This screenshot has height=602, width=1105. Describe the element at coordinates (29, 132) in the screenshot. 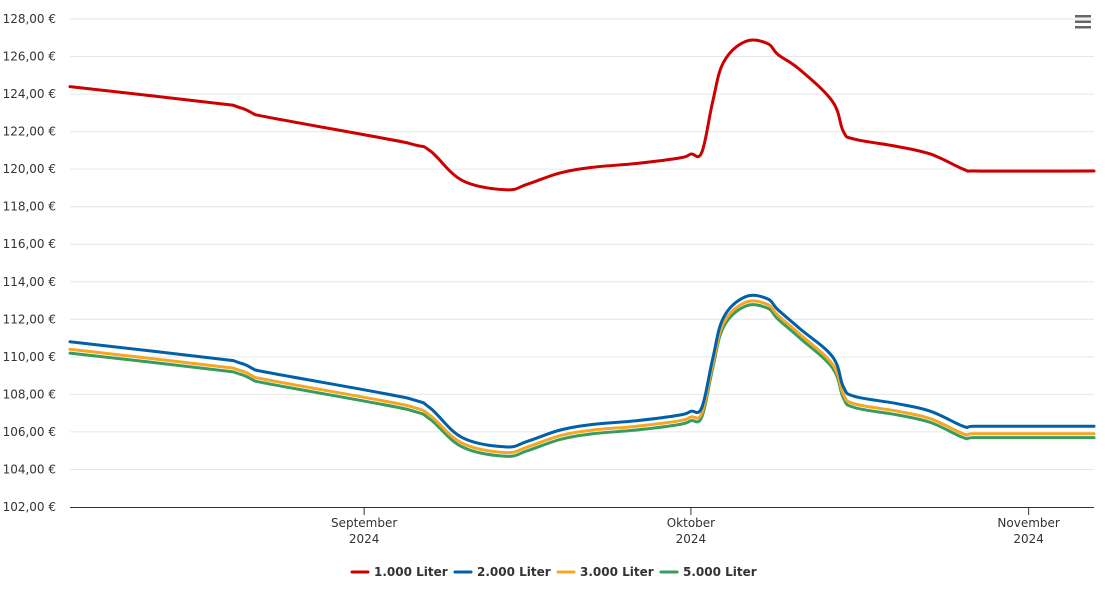

I see `y-tick-label: 122,00 €` at that location.